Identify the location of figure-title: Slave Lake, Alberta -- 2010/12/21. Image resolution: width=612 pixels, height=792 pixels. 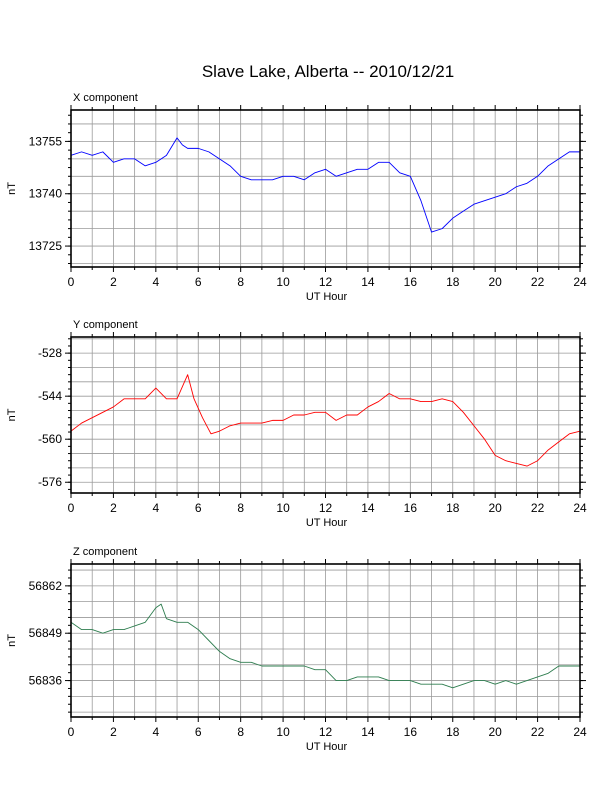
(328, 71).